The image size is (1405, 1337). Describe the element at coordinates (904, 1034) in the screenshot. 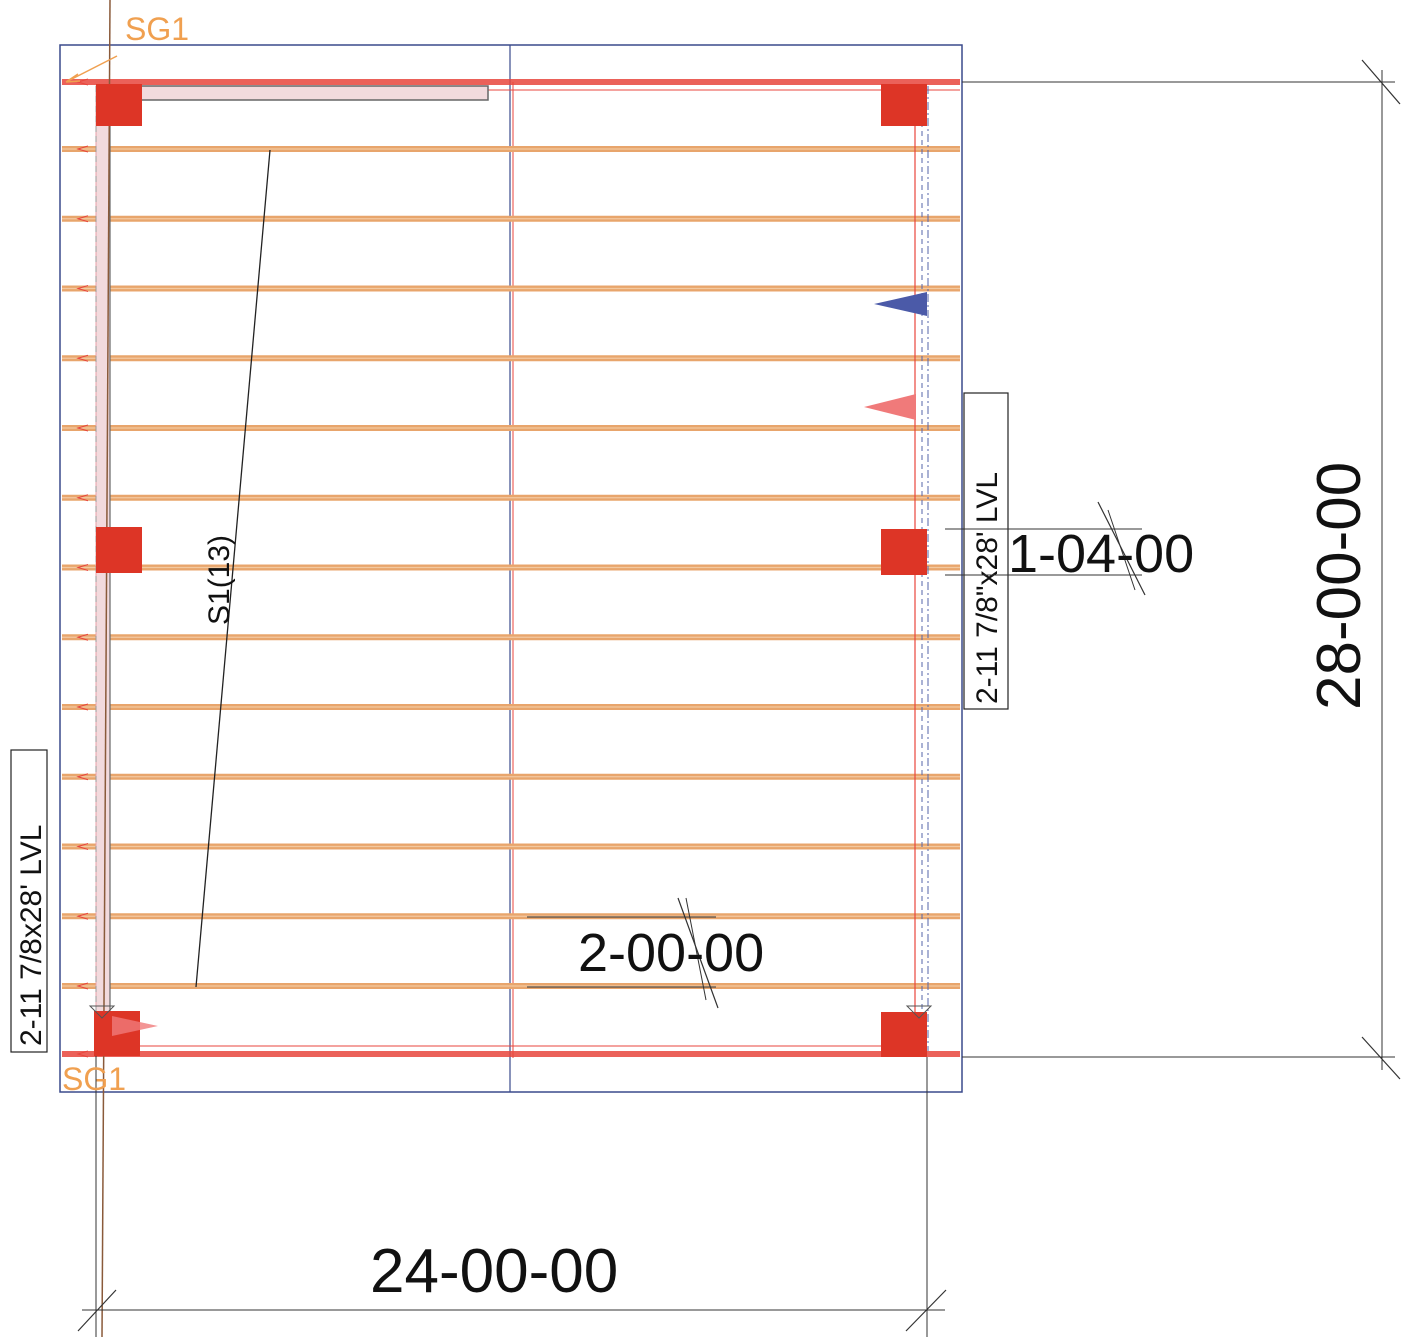

I see `post-bottom-right` at that location.